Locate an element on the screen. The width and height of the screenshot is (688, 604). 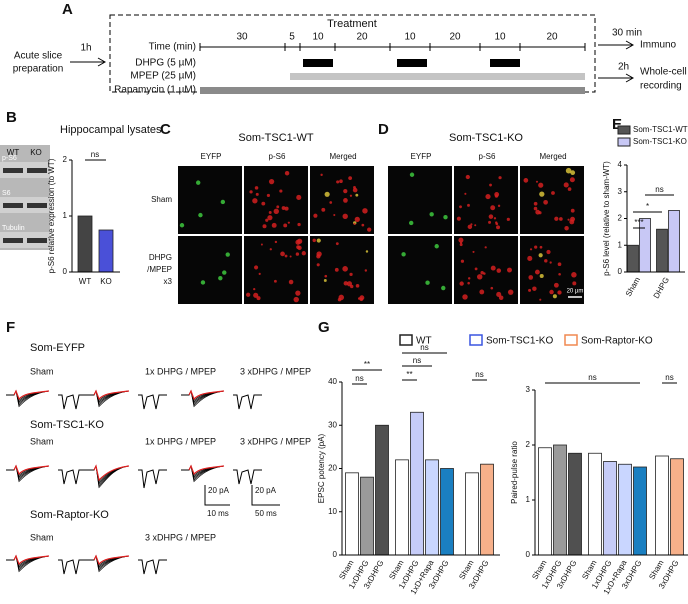
label: 50 ms is located at coordinates (266, 513).